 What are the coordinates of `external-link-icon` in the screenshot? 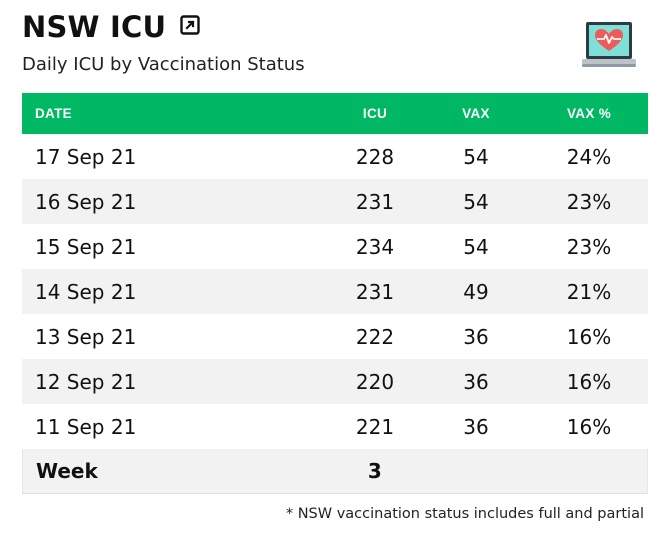 It's located at (190, 25).